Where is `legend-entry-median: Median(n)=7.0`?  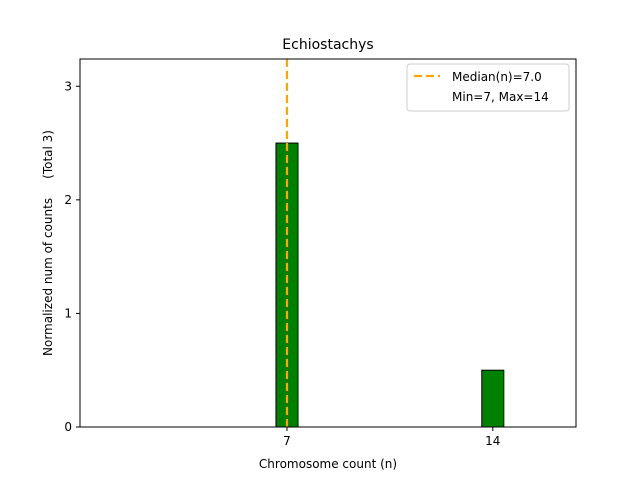
legend-entry-median: Median(n)=7.0 is located at coordinates (497, 77).